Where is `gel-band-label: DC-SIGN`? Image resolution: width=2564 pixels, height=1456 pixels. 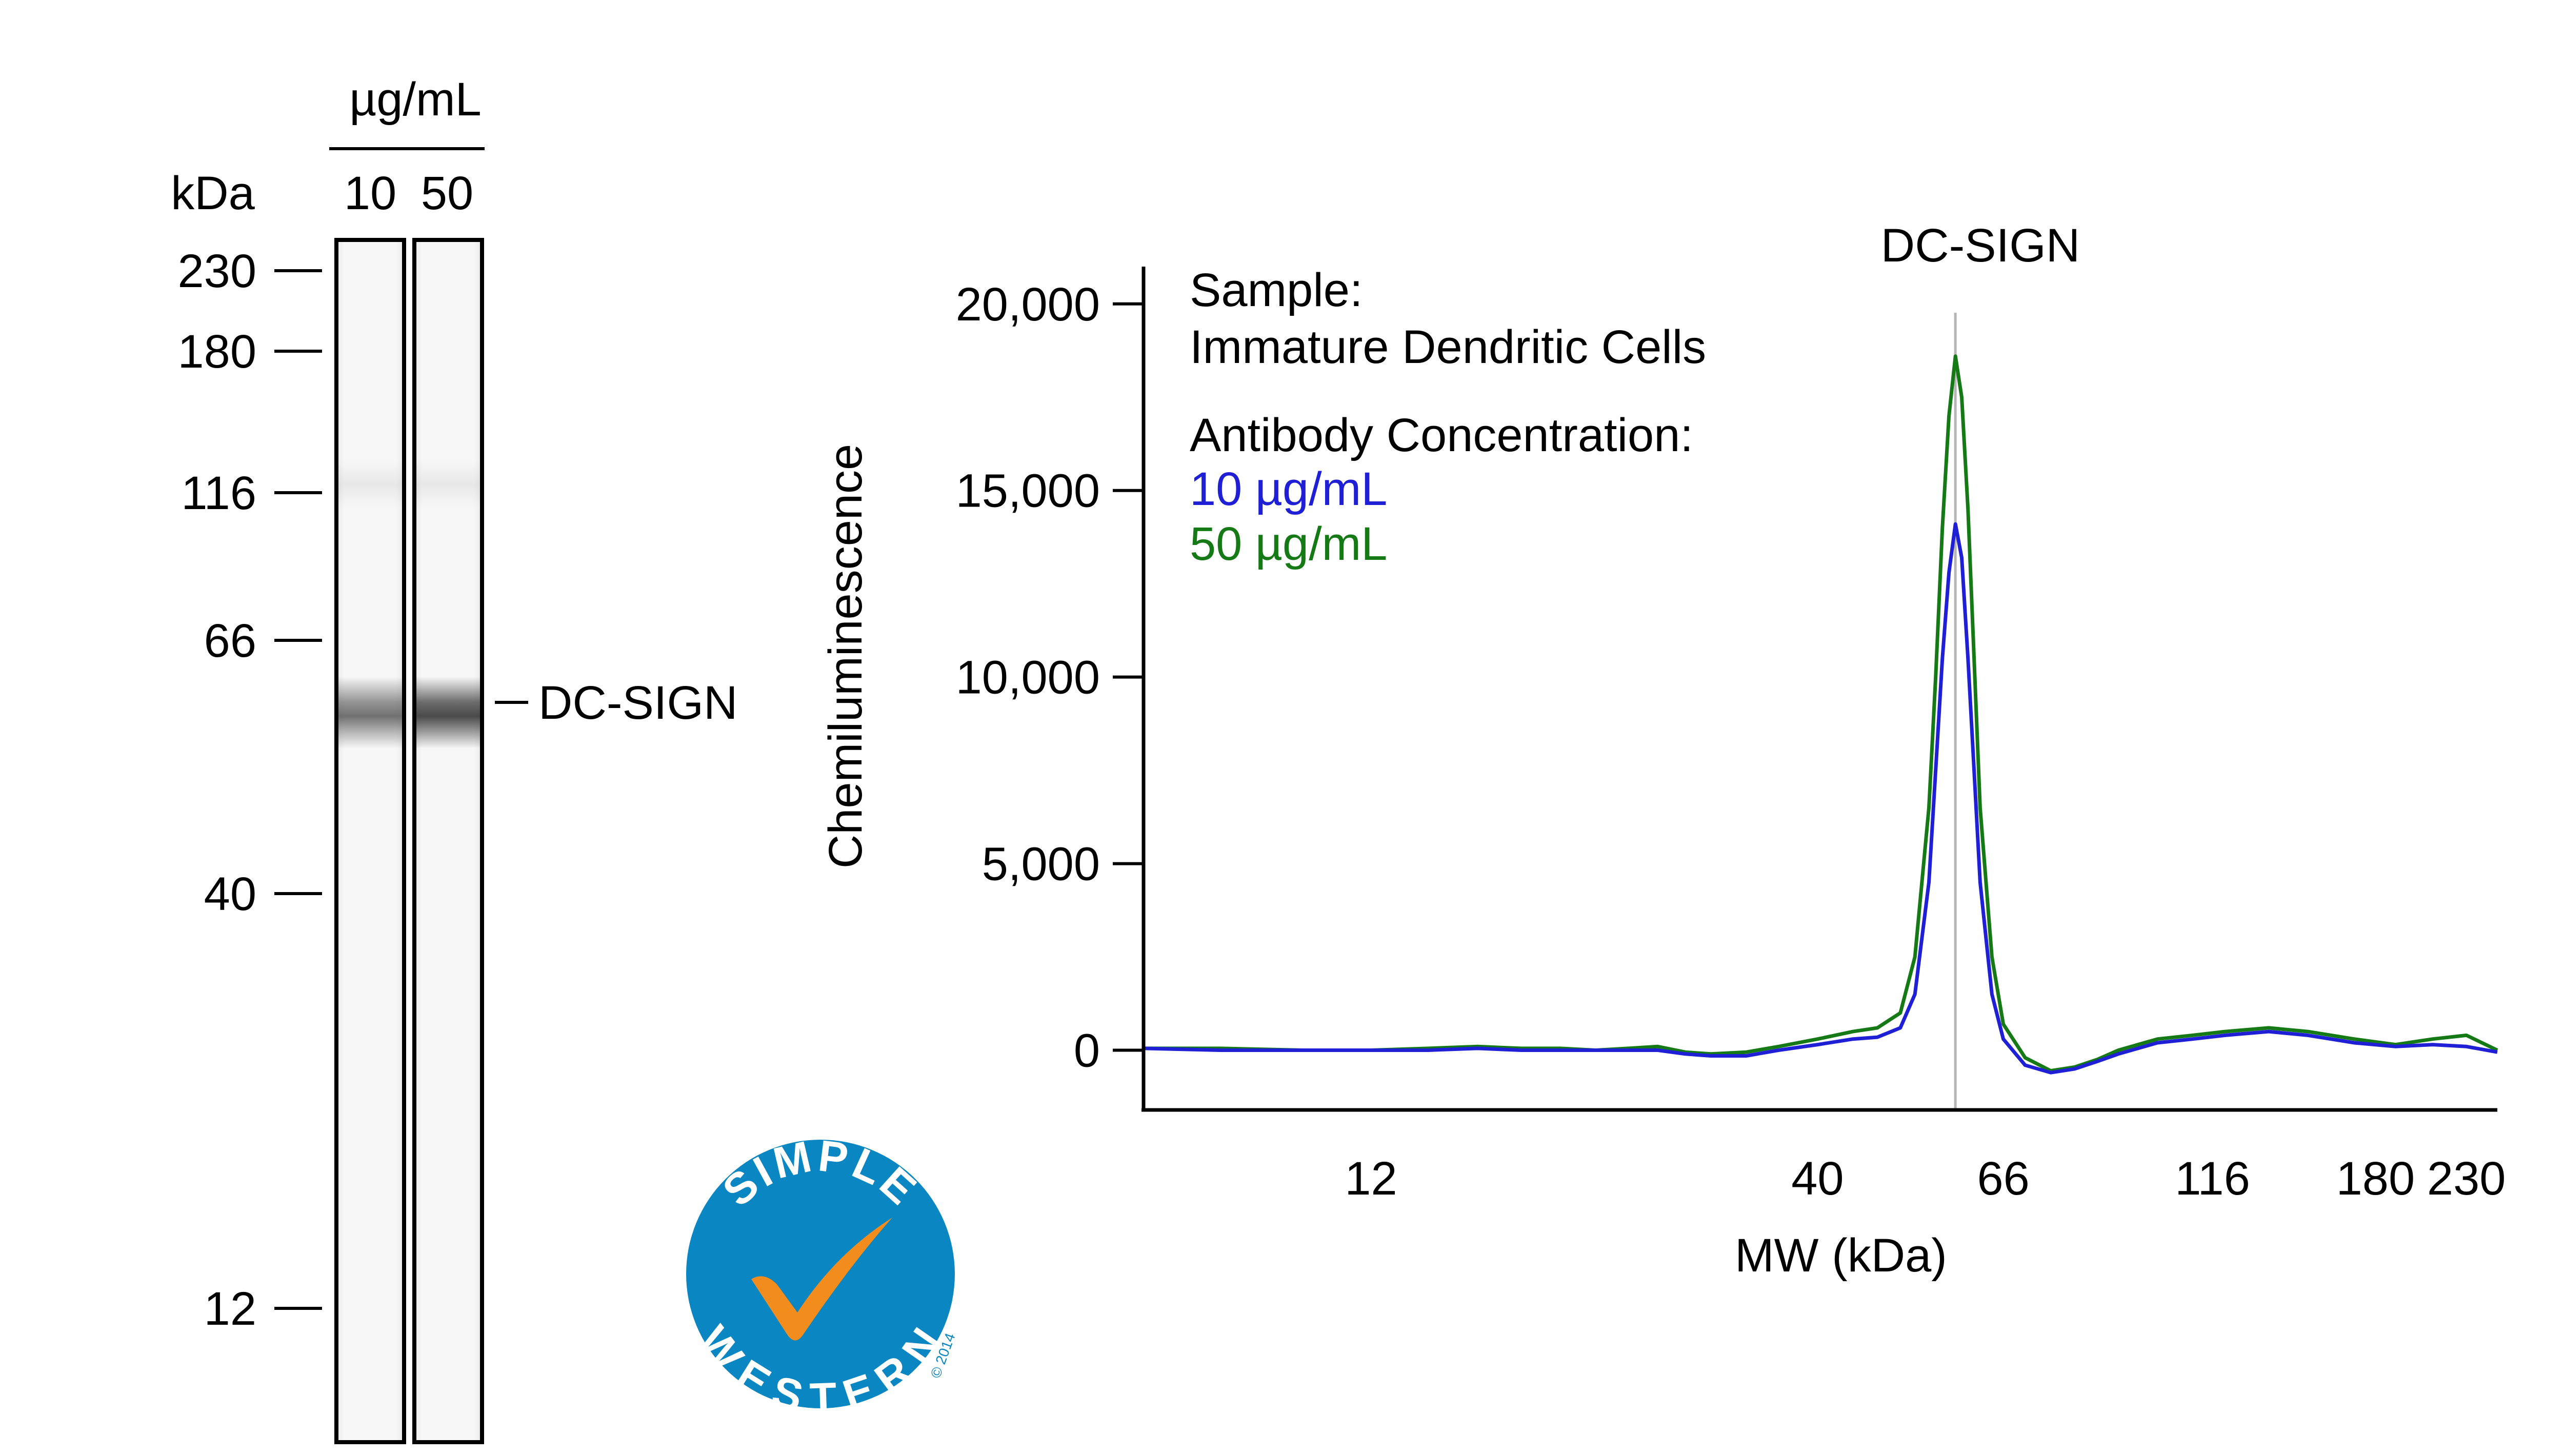
gel-band-label: DC-SIGN is located at coordinates (637, 703).